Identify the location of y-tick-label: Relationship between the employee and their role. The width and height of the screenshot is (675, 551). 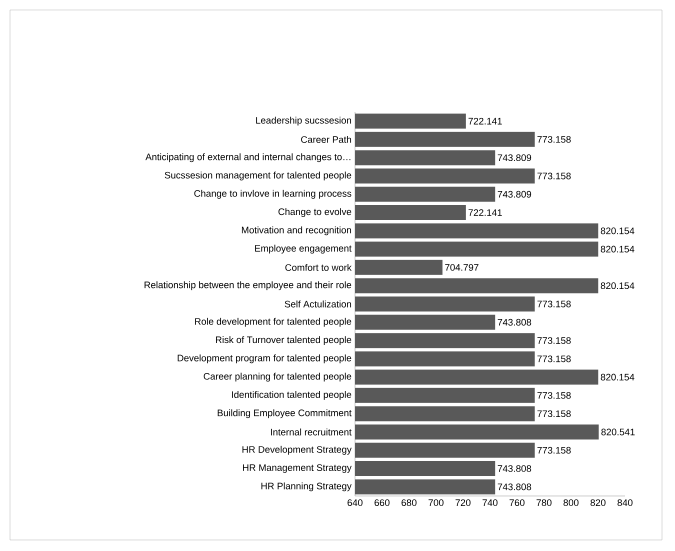
(248, 285).